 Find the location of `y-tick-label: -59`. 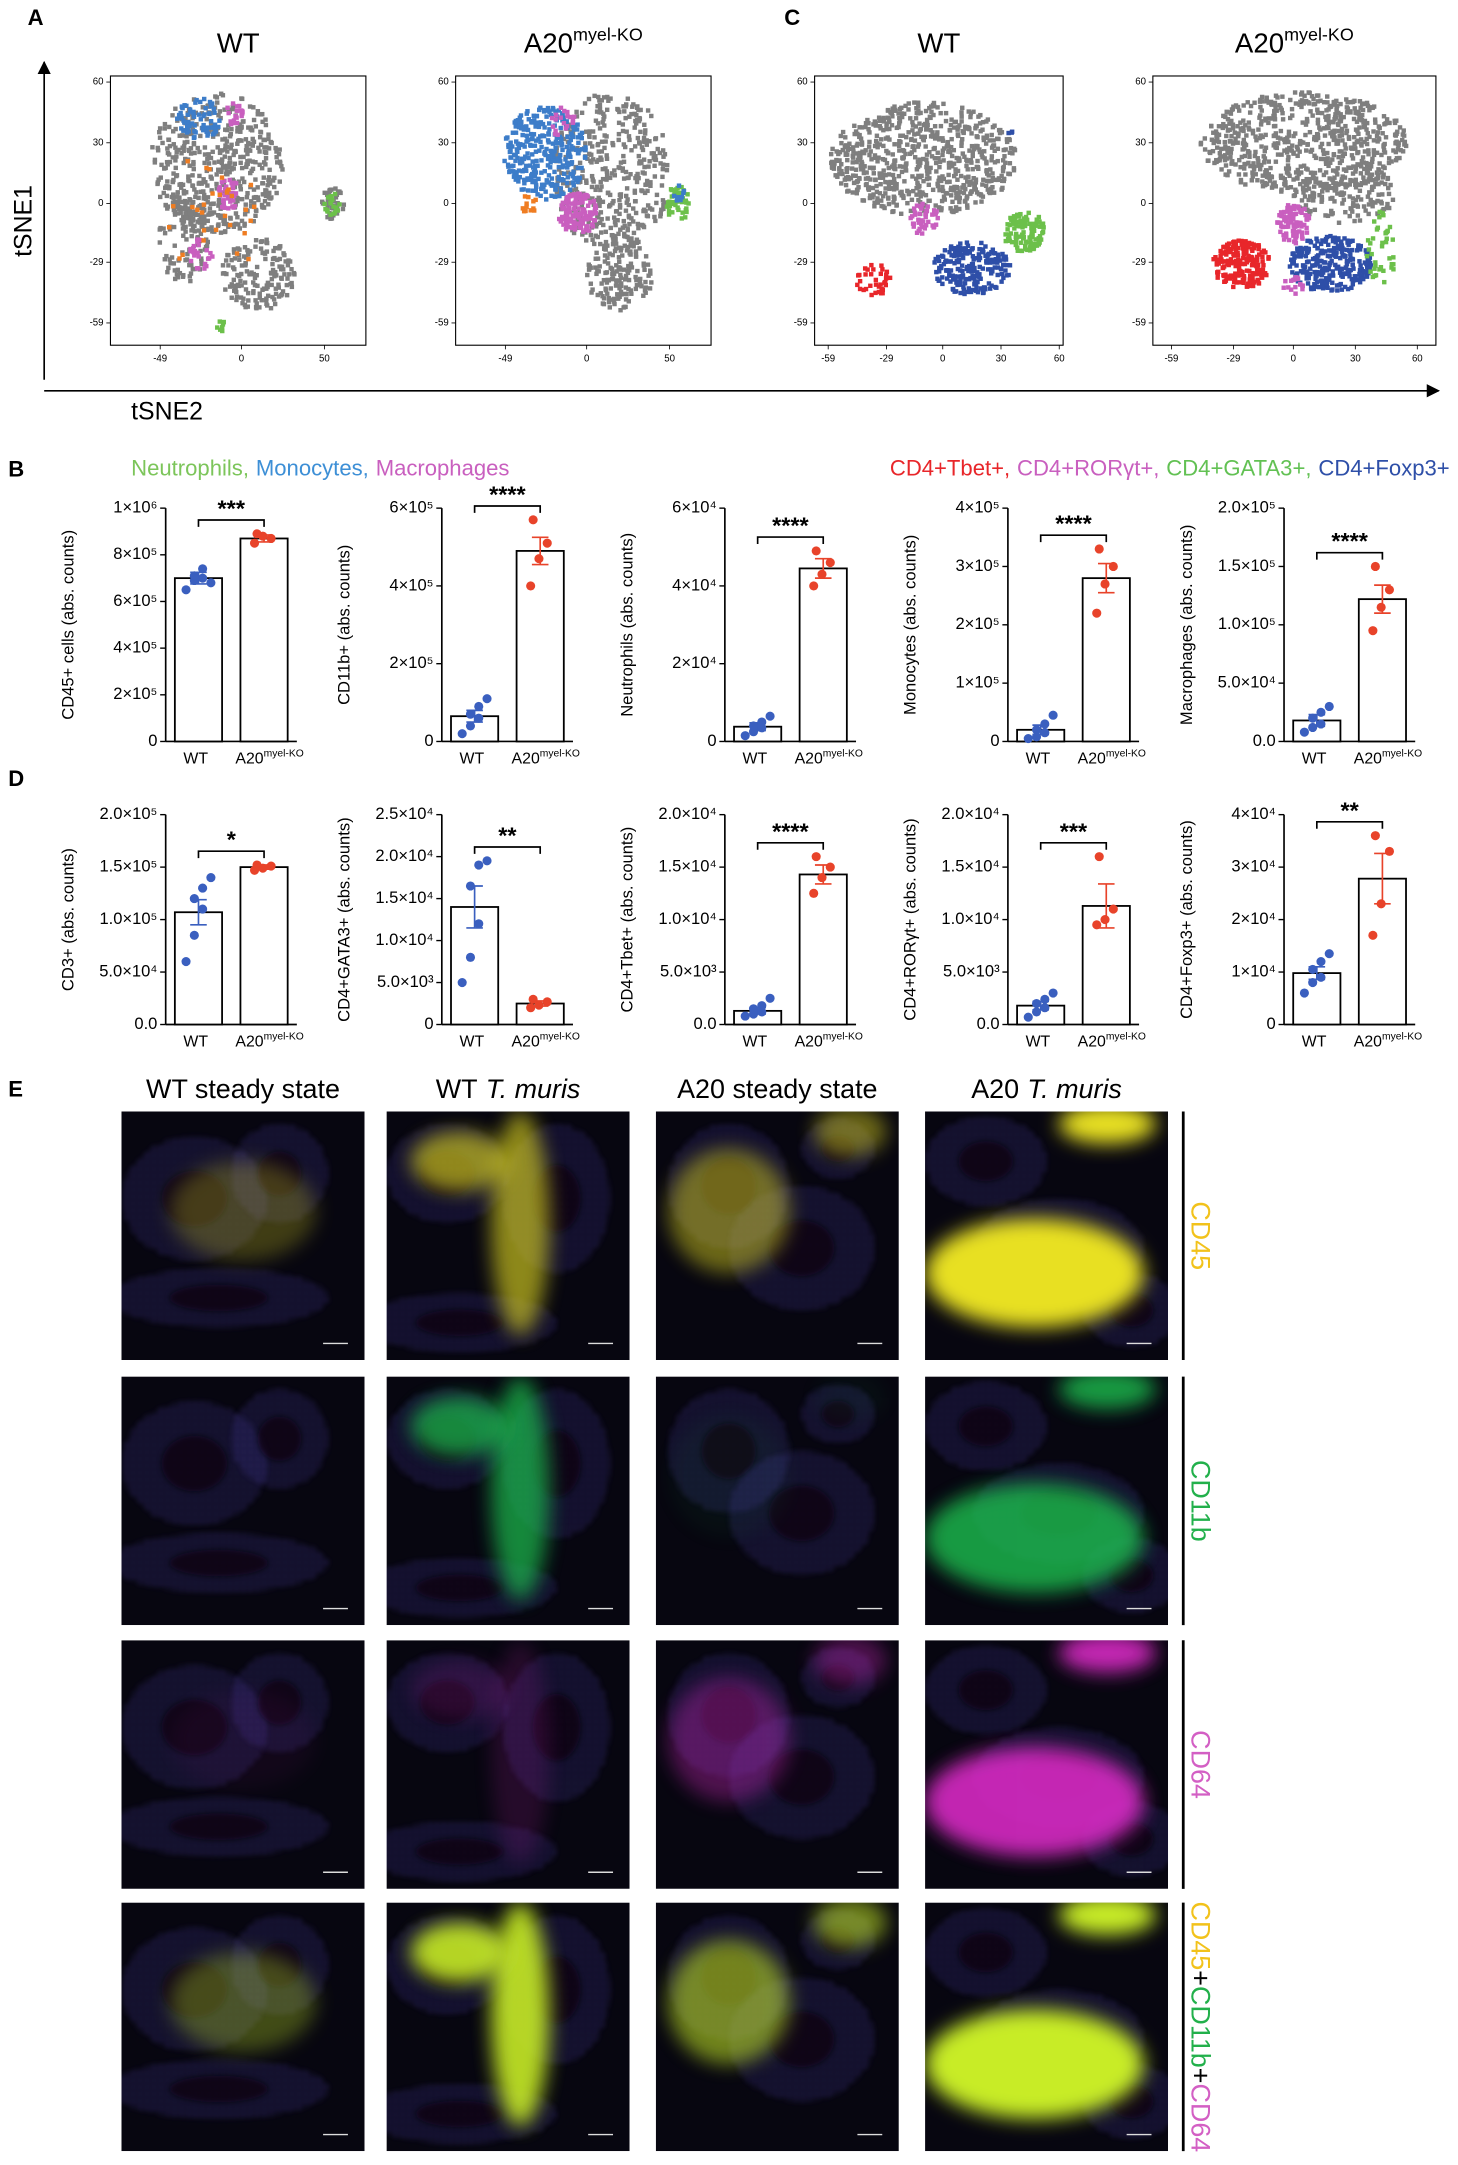

y-tick-label: -59 is located at coordinates (97, 322).